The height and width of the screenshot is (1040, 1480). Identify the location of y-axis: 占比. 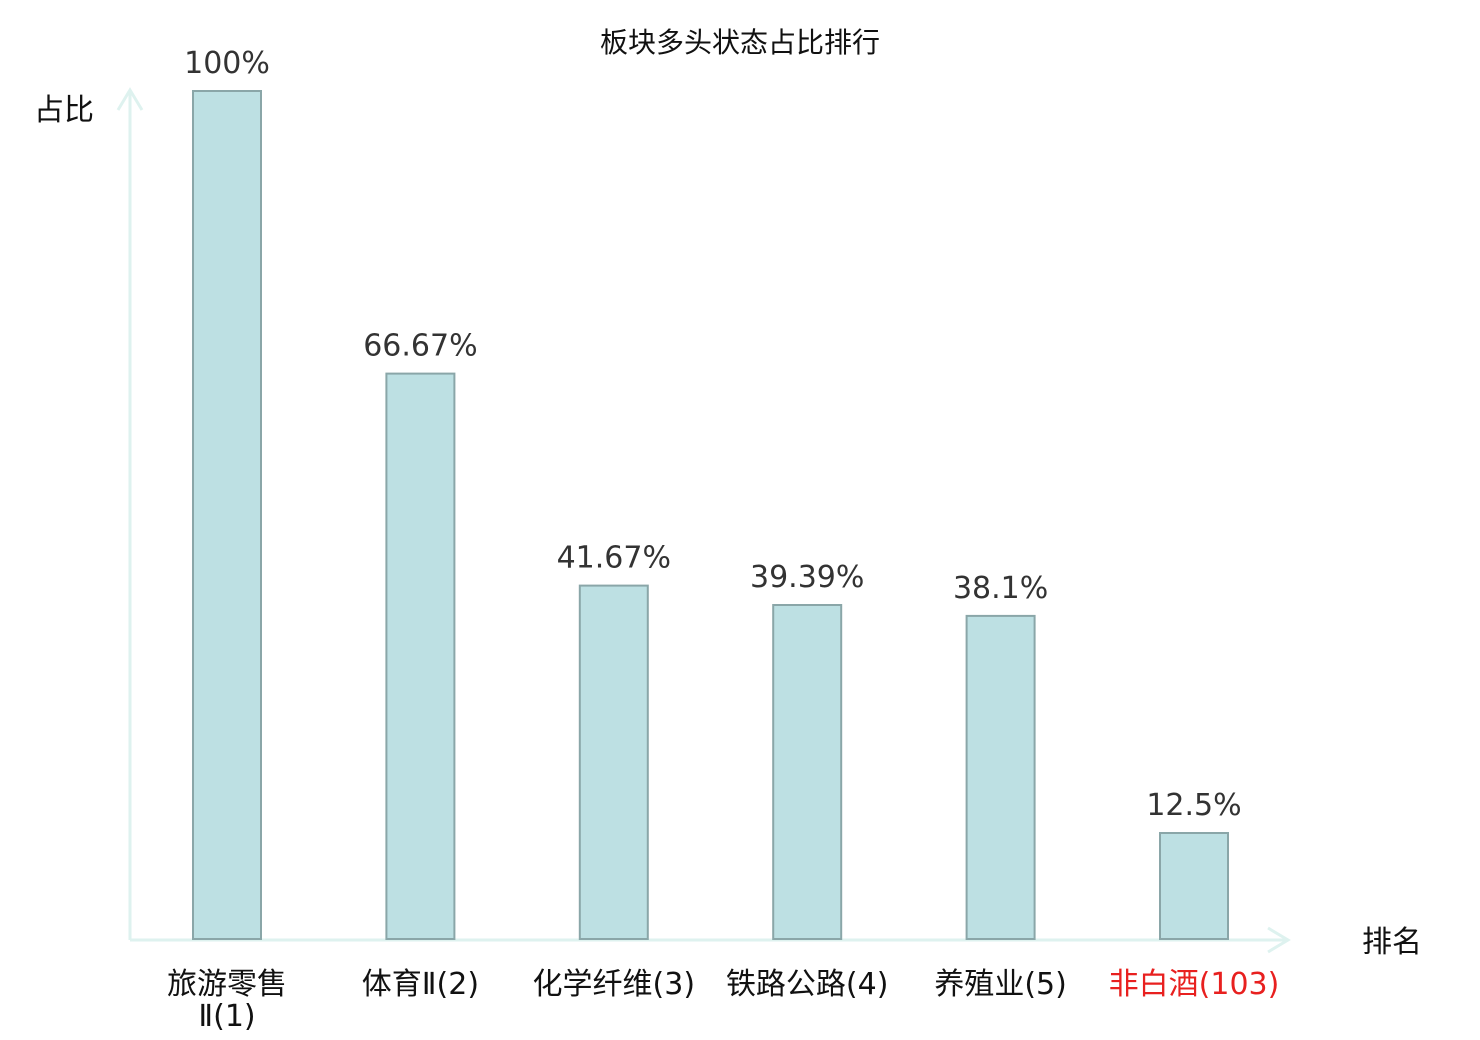
(89, 513).